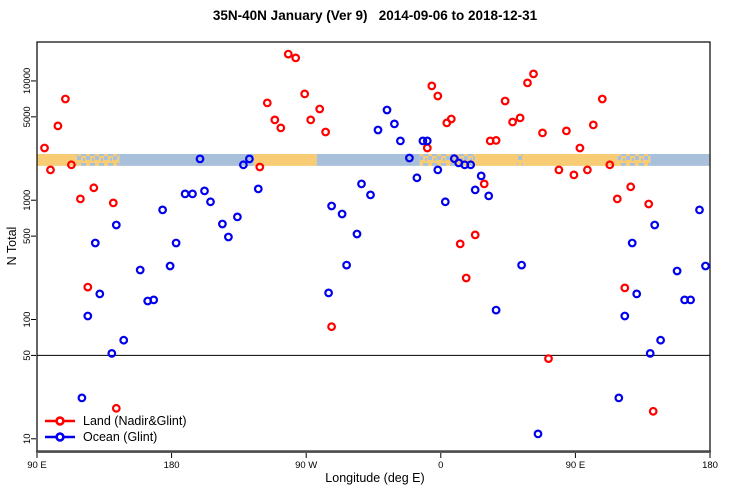 This screenshot has height=500, width=750. Describe the element at coordinates (27, 81) in the screenshot. I see `svg-text: 10000` at that location.